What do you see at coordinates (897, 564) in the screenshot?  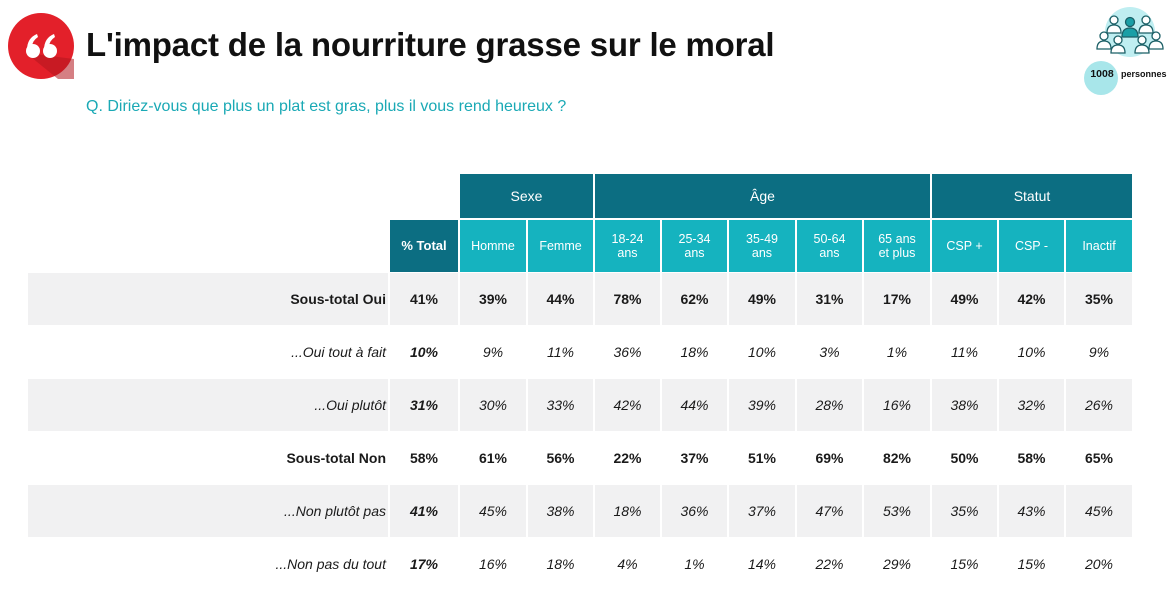 I see `table-cell: 29%` at bounding box center [897, 564].